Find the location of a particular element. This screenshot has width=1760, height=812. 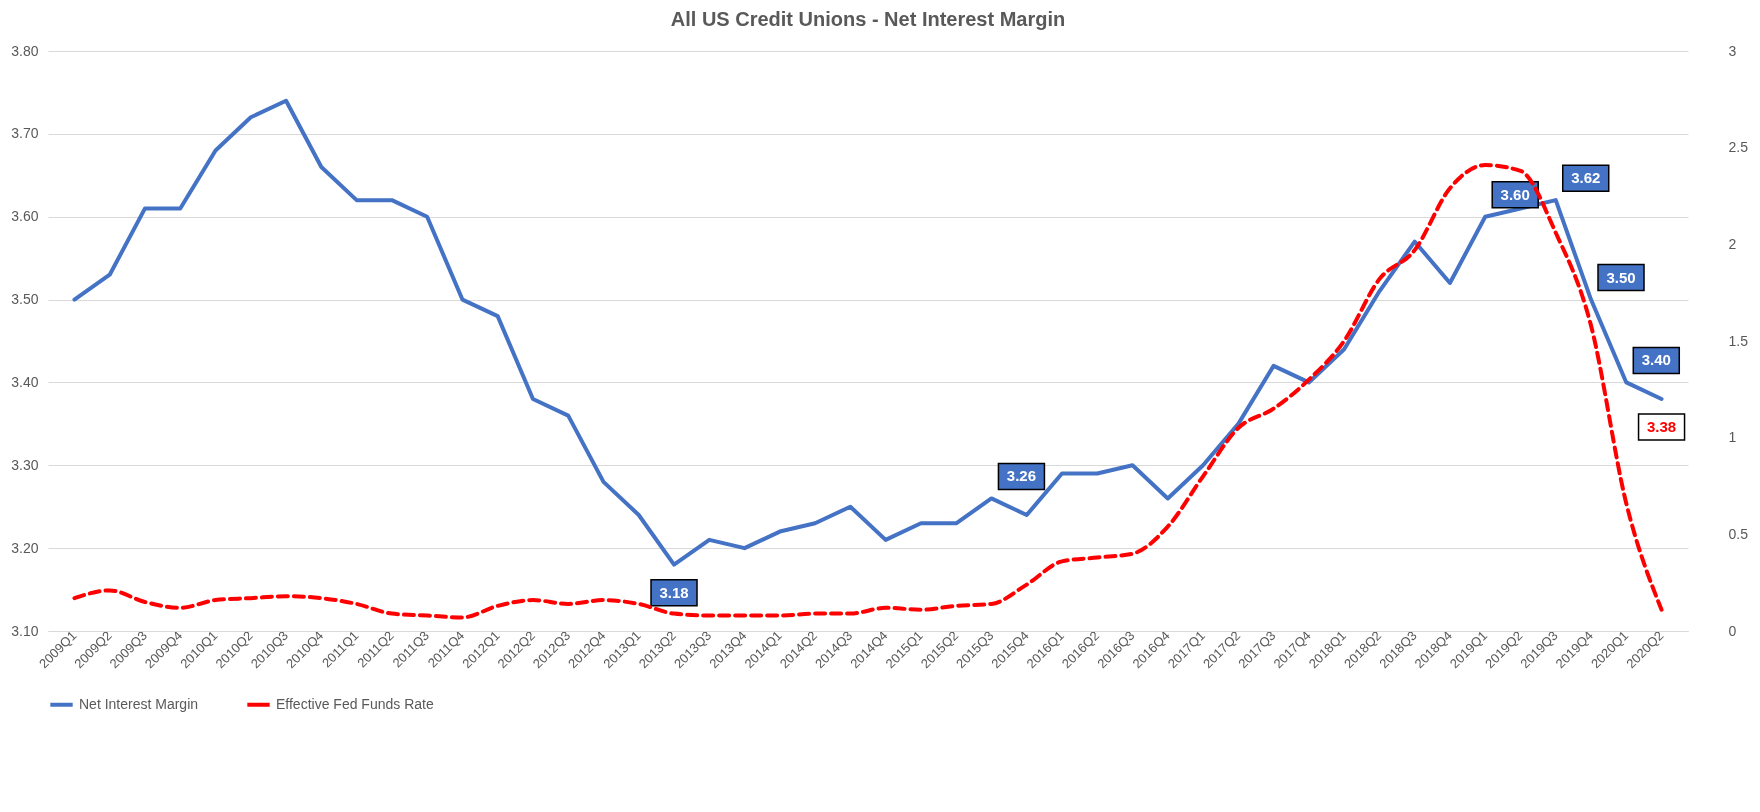

data-label: 3.60 is located at coordinates (1515, 194).